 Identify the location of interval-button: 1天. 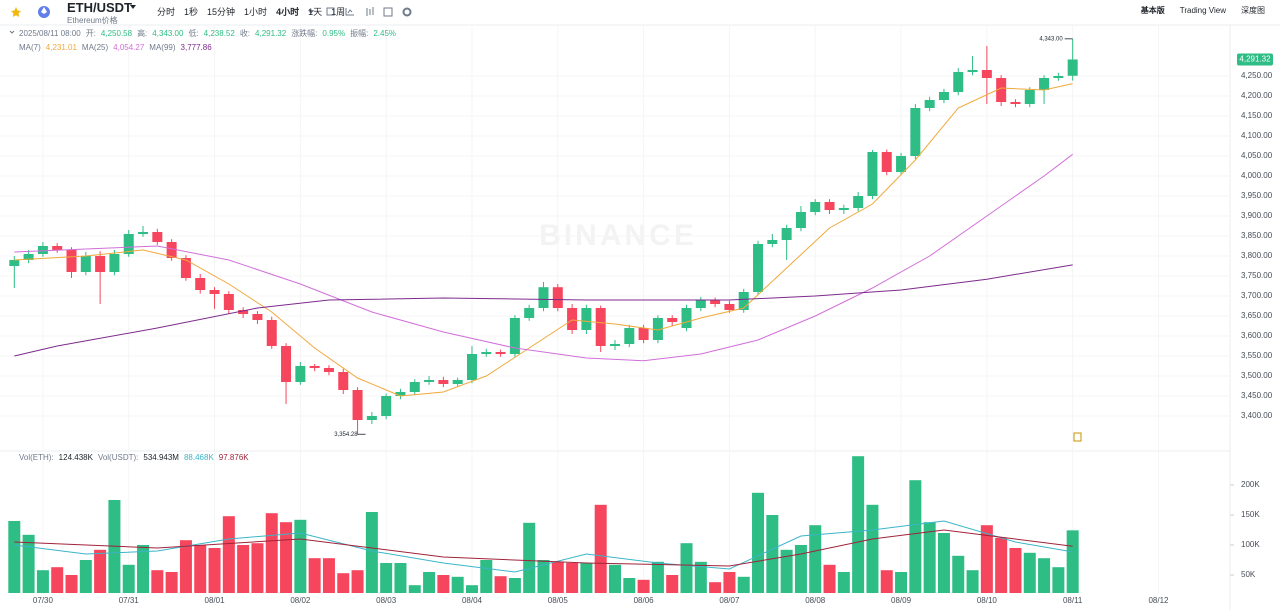
(315, 12).